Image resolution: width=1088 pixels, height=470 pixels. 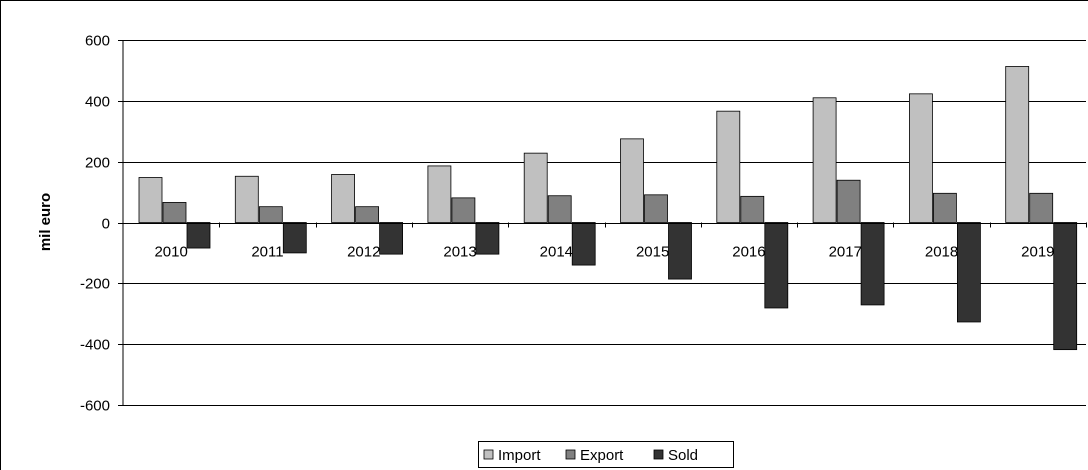 I want to click on bar-sold-2014, so click(x=583, y=244).